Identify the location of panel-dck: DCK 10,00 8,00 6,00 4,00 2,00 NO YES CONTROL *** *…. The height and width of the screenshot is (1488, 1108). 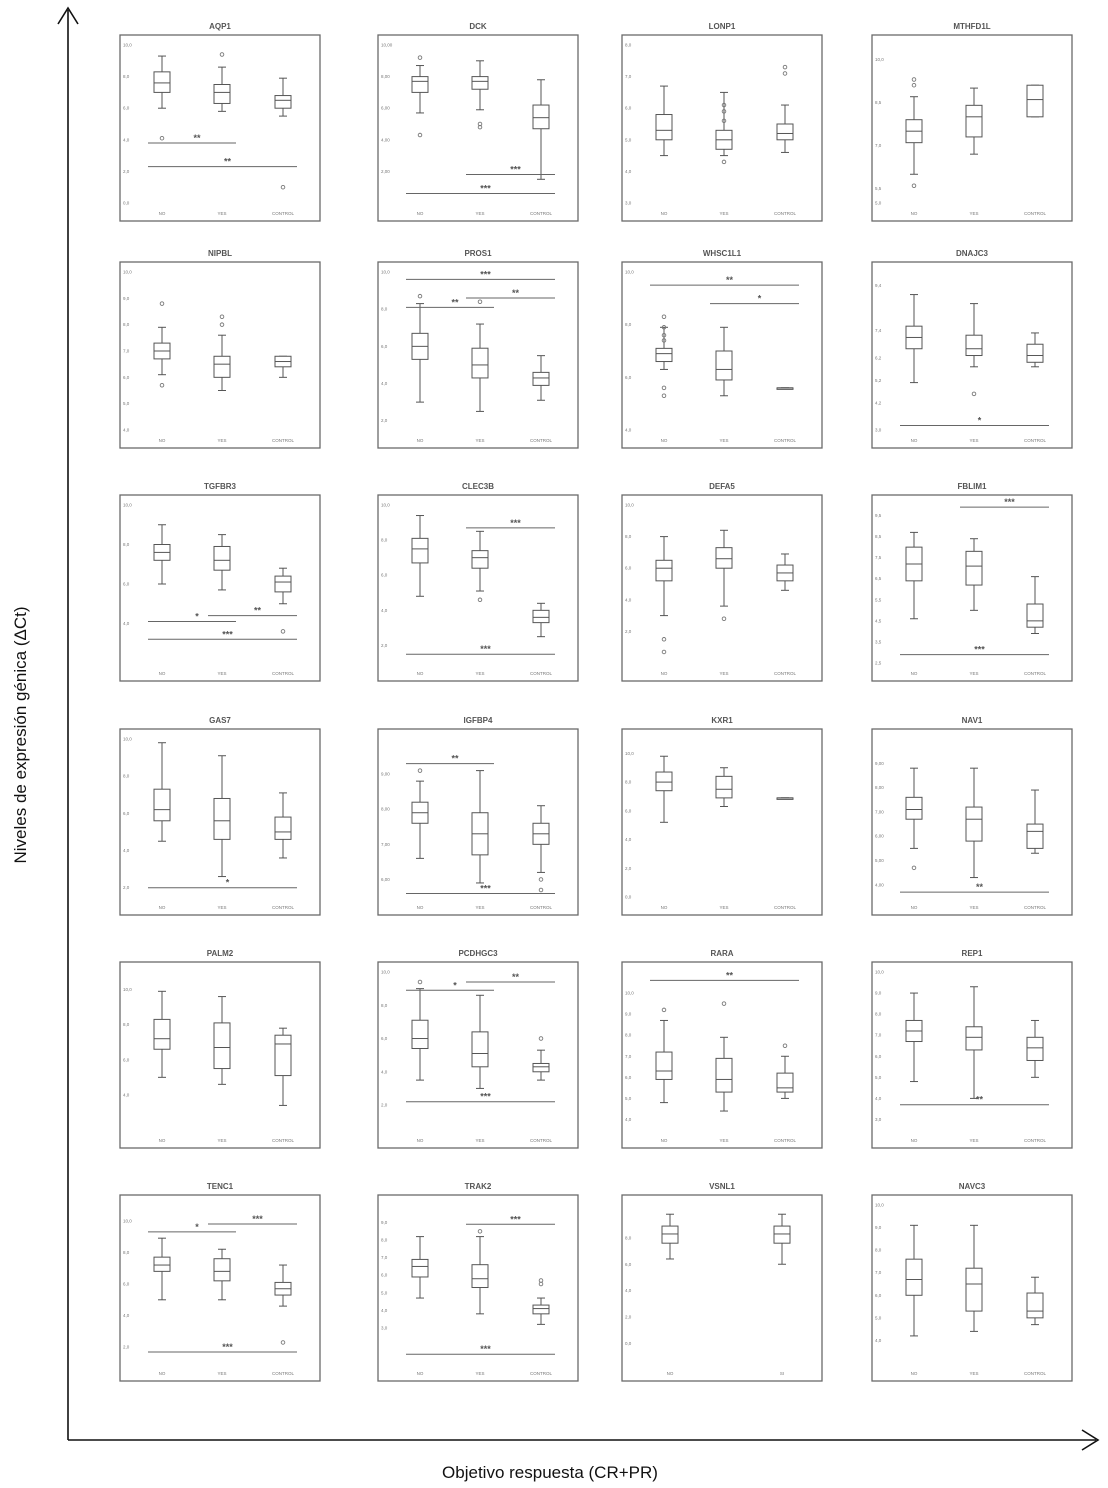
(478, 122).